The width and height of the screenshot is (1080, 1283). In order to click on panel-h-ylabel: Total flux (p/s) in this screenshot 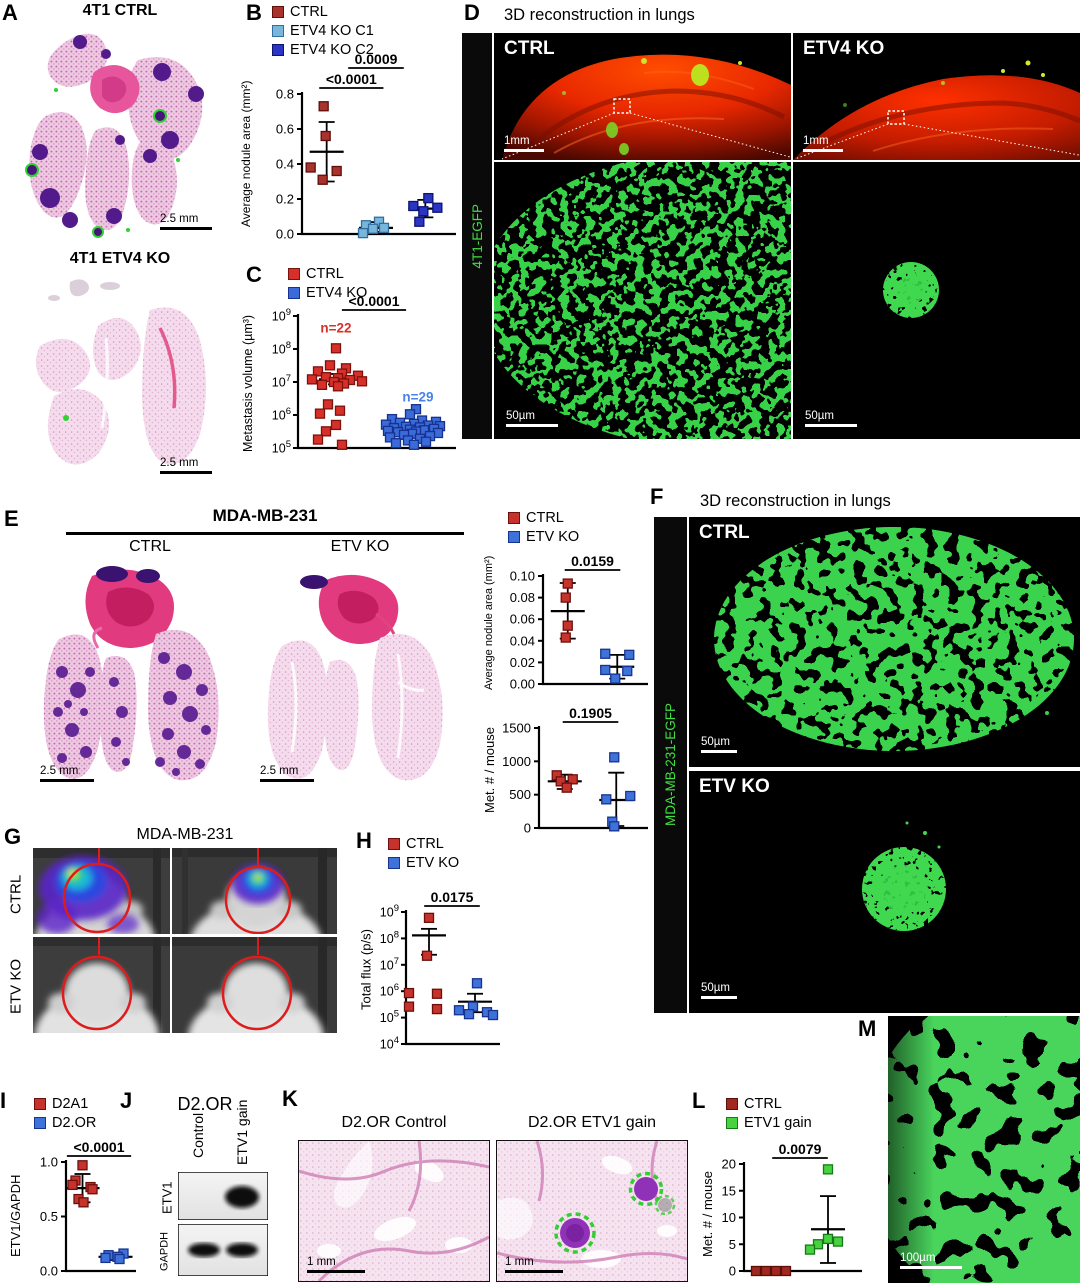, I will do `click(366, 970)`.